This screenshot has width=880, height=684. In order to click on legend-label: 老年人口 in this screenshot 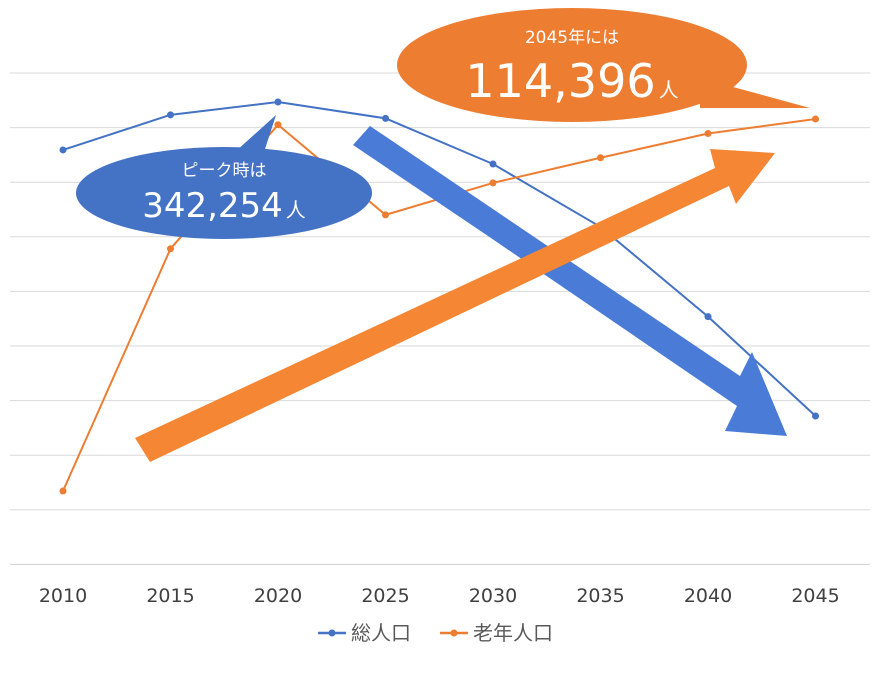, I will do `click(513, 633)`.